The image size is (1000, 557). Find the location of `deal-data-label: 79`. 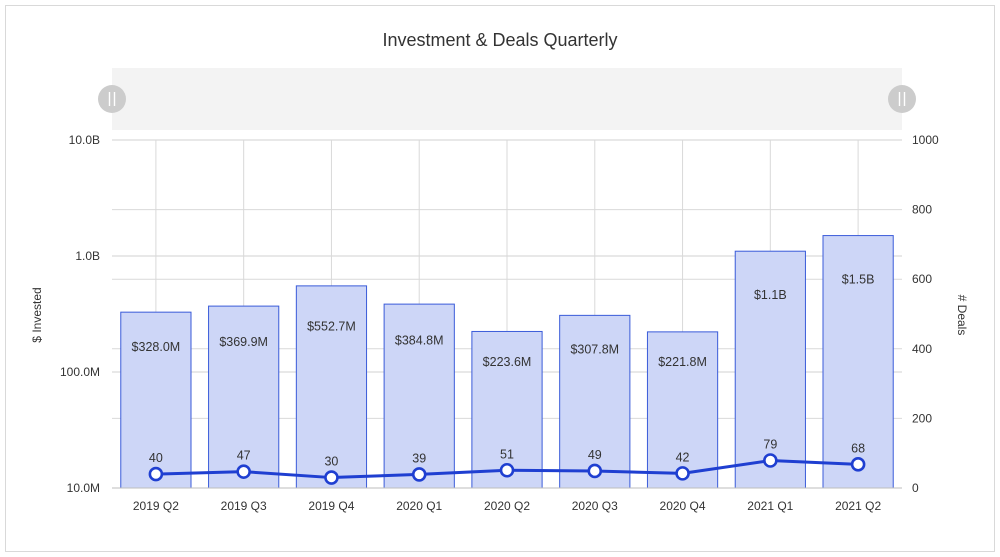

deal-data-label: 79 is located at coordinates (770, 445).